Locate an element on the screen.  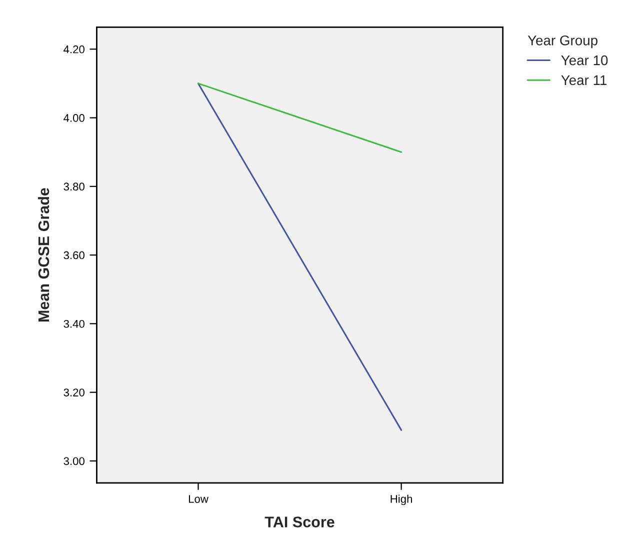
y-tick-label: 3.20 is located at coordinates (74, 392).